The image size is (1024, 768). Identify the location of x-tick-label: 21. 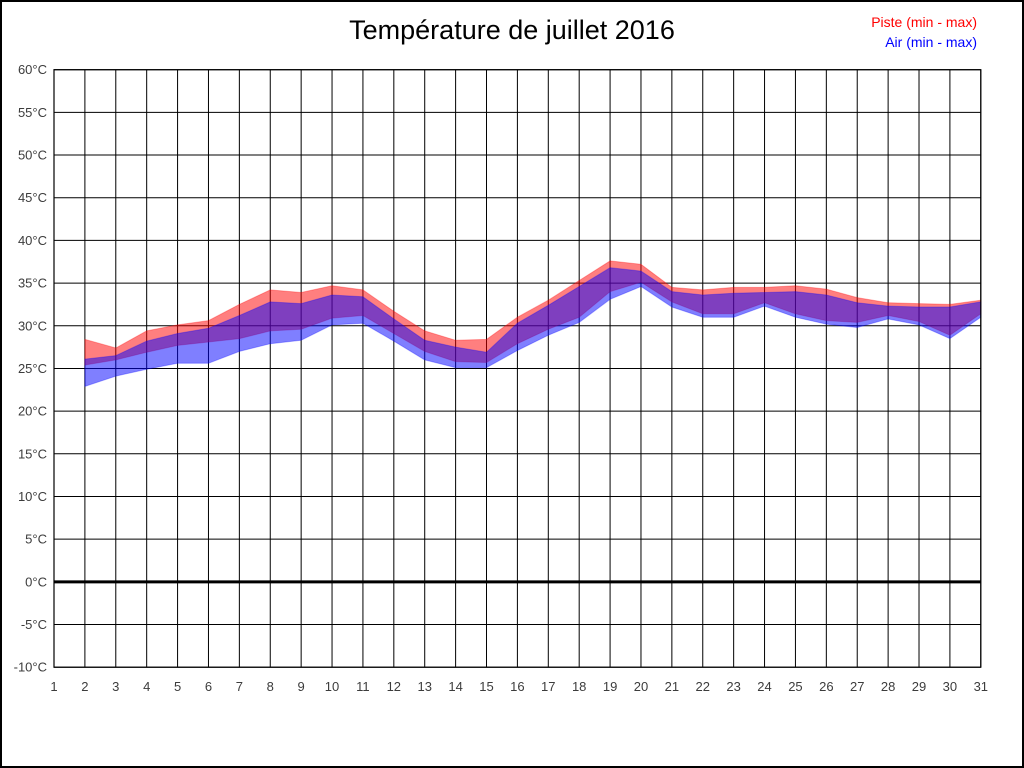
(672, 686).